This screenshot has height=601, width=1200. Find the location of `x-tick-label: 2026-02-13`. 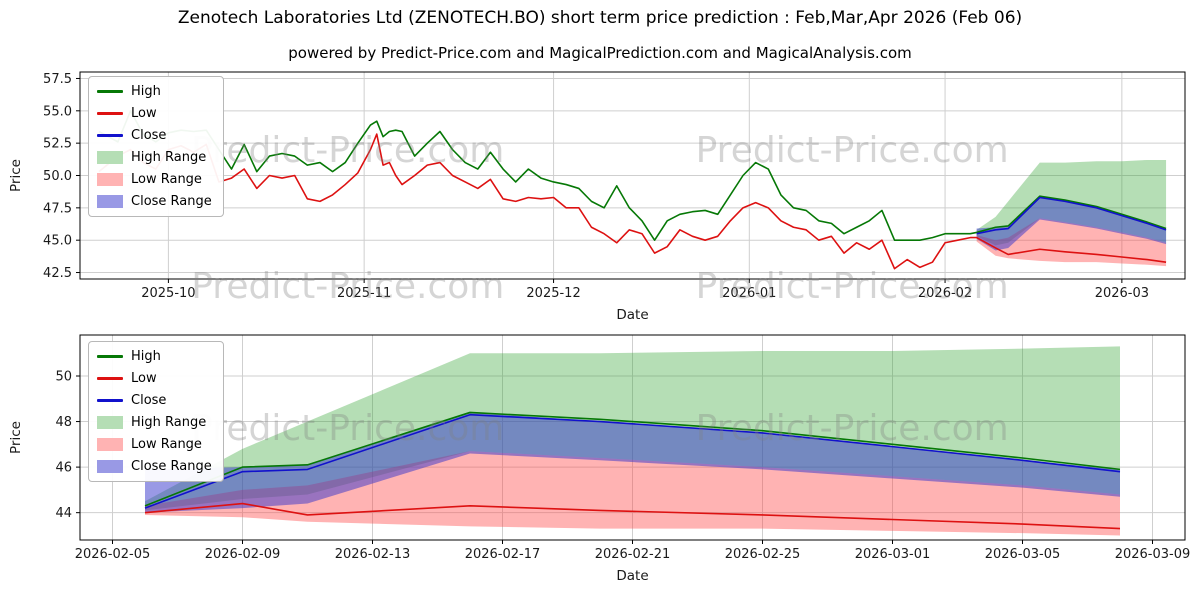

x-tick-label: 2026-02-13 is located at coordinates (373, 554).